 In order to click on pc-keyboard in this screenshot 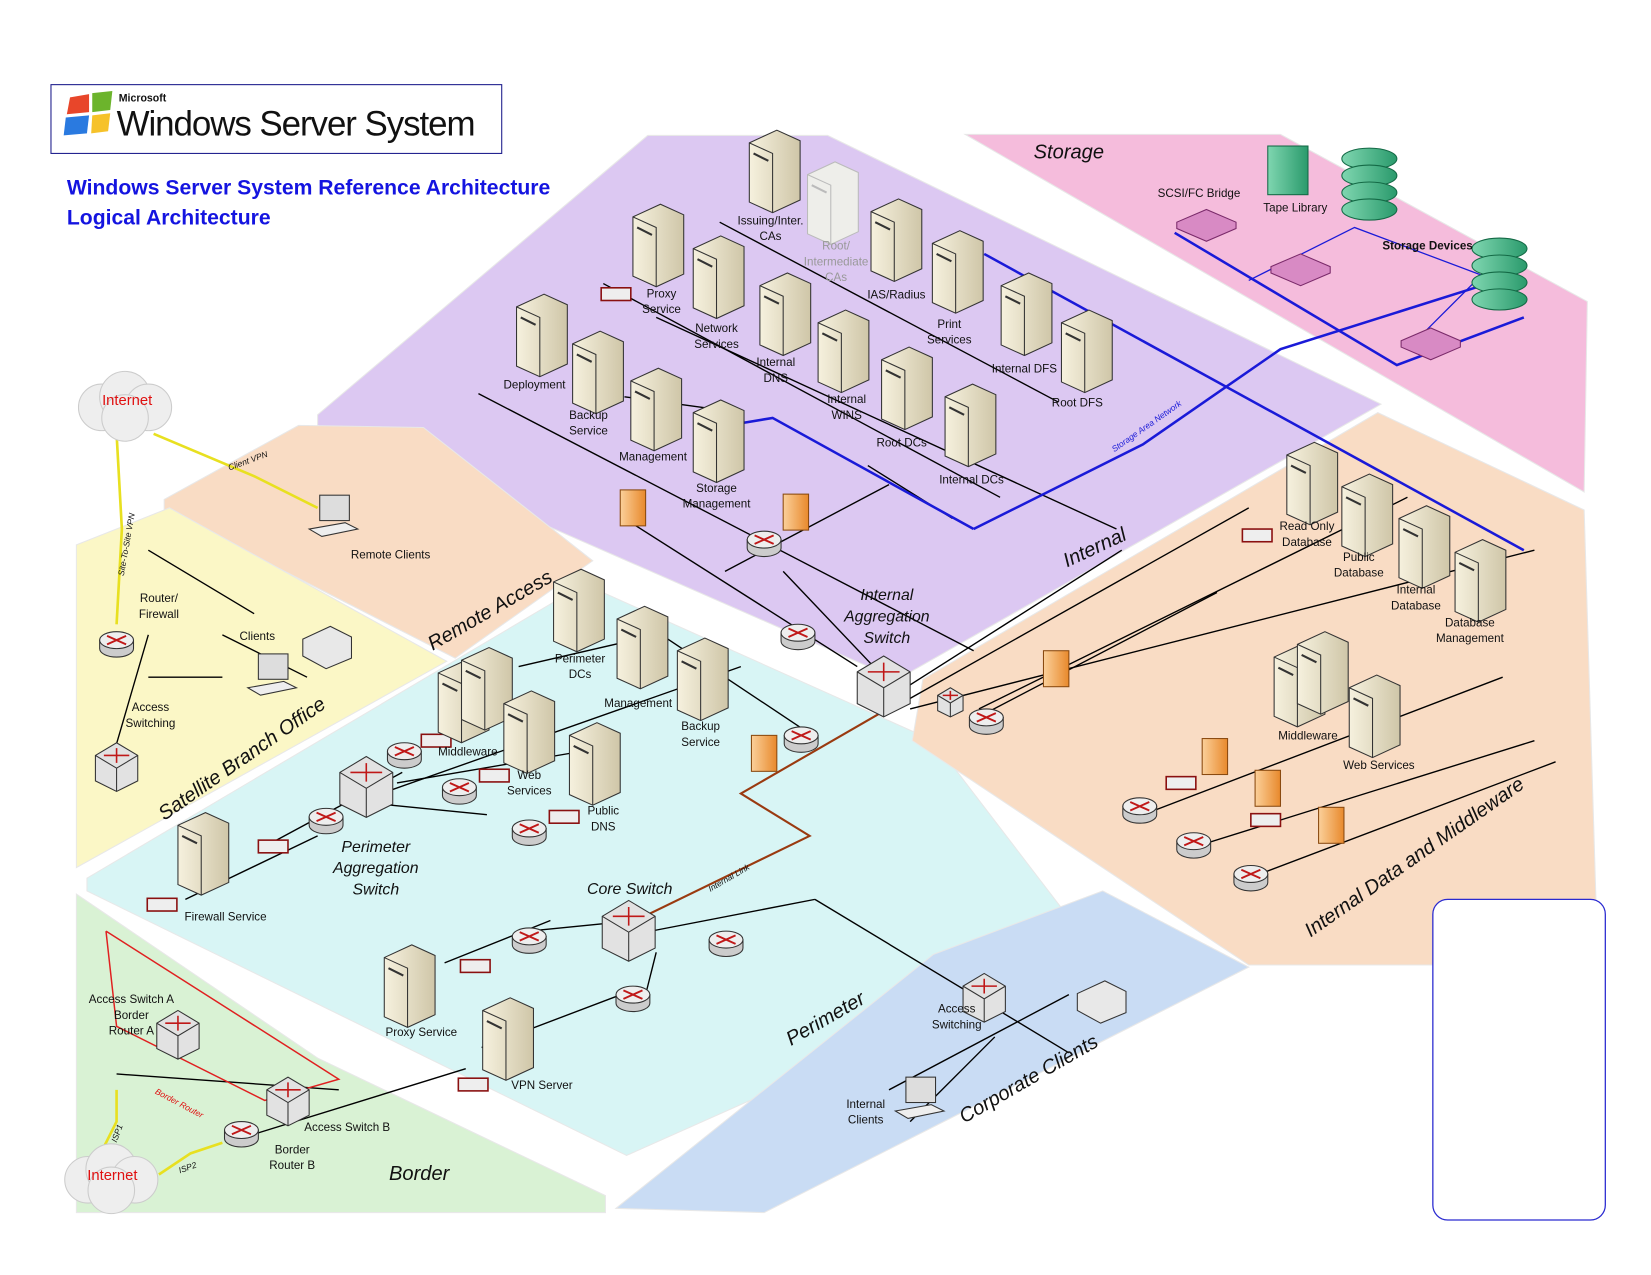, I will do `click(272, 688)`.